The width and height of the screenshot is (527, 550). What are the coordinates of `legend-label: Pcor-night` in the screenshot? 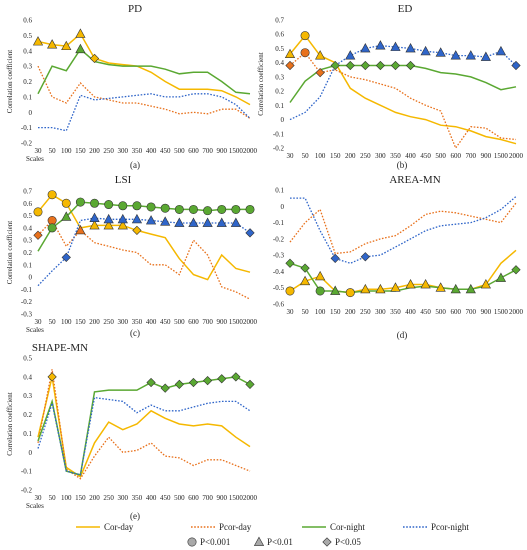 It's located at (450, 527).